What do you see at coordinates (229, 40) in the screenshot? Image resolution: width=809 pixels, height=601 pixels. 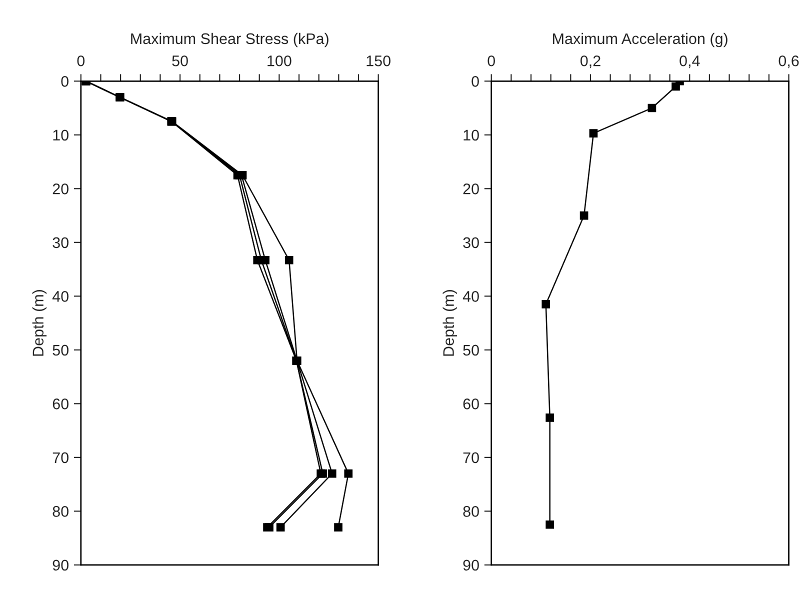 I see `x-axis-title: Maximum Shear Stress (kPa)` at bounding box center [229, 40].